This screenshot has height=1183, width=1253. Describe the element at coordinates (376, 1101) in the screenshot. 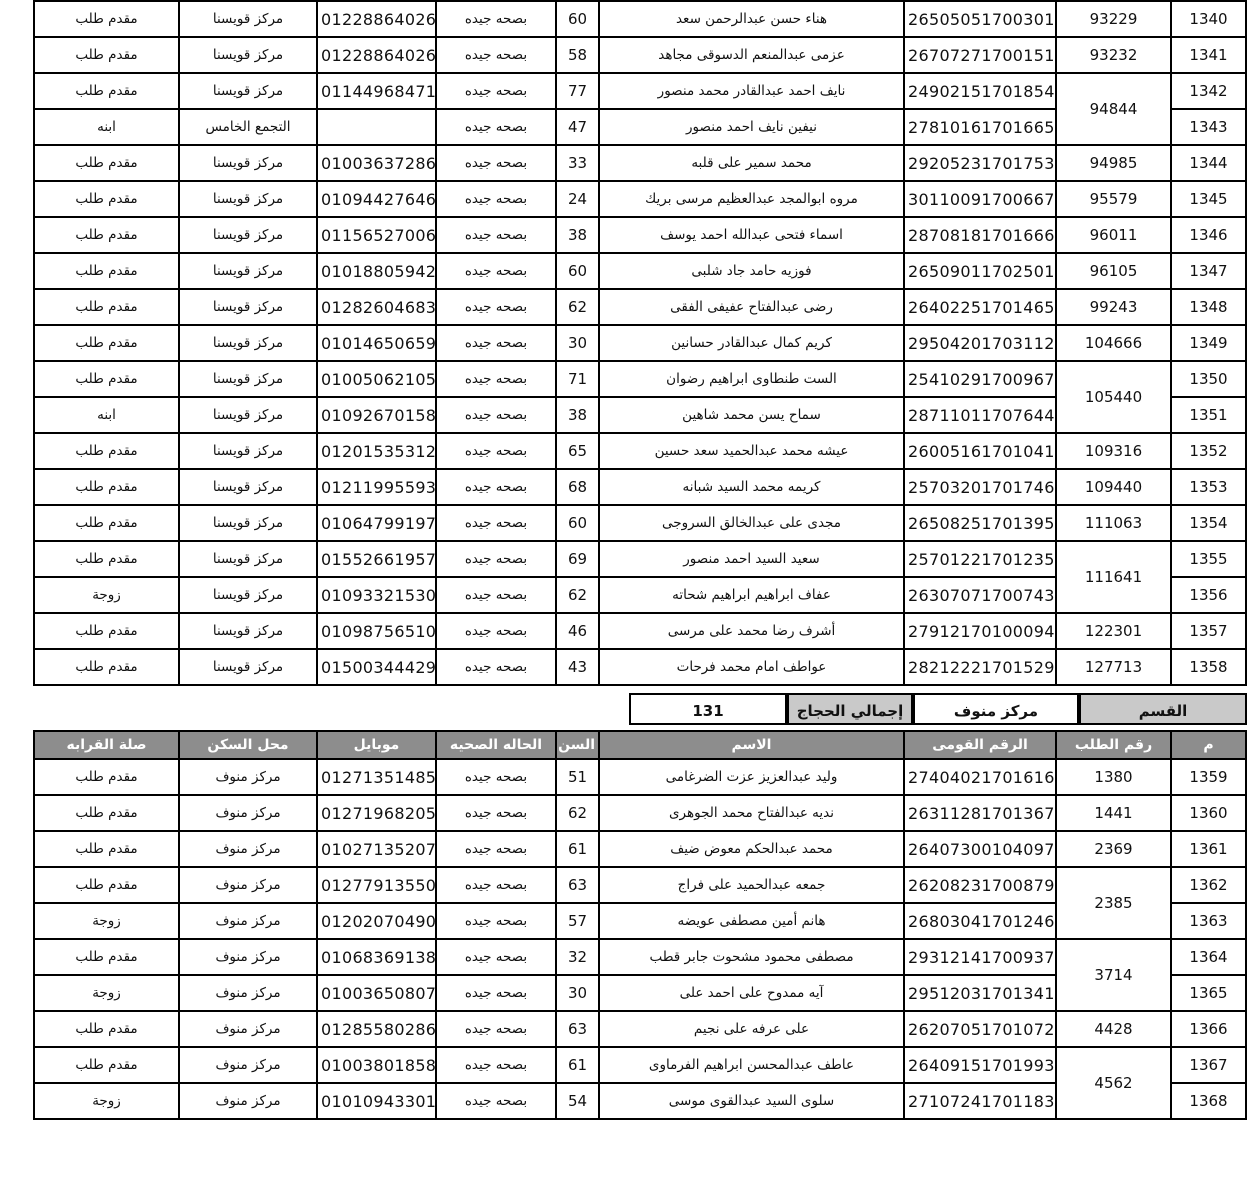

I see `mobile-cell: 01010943301` at that location.